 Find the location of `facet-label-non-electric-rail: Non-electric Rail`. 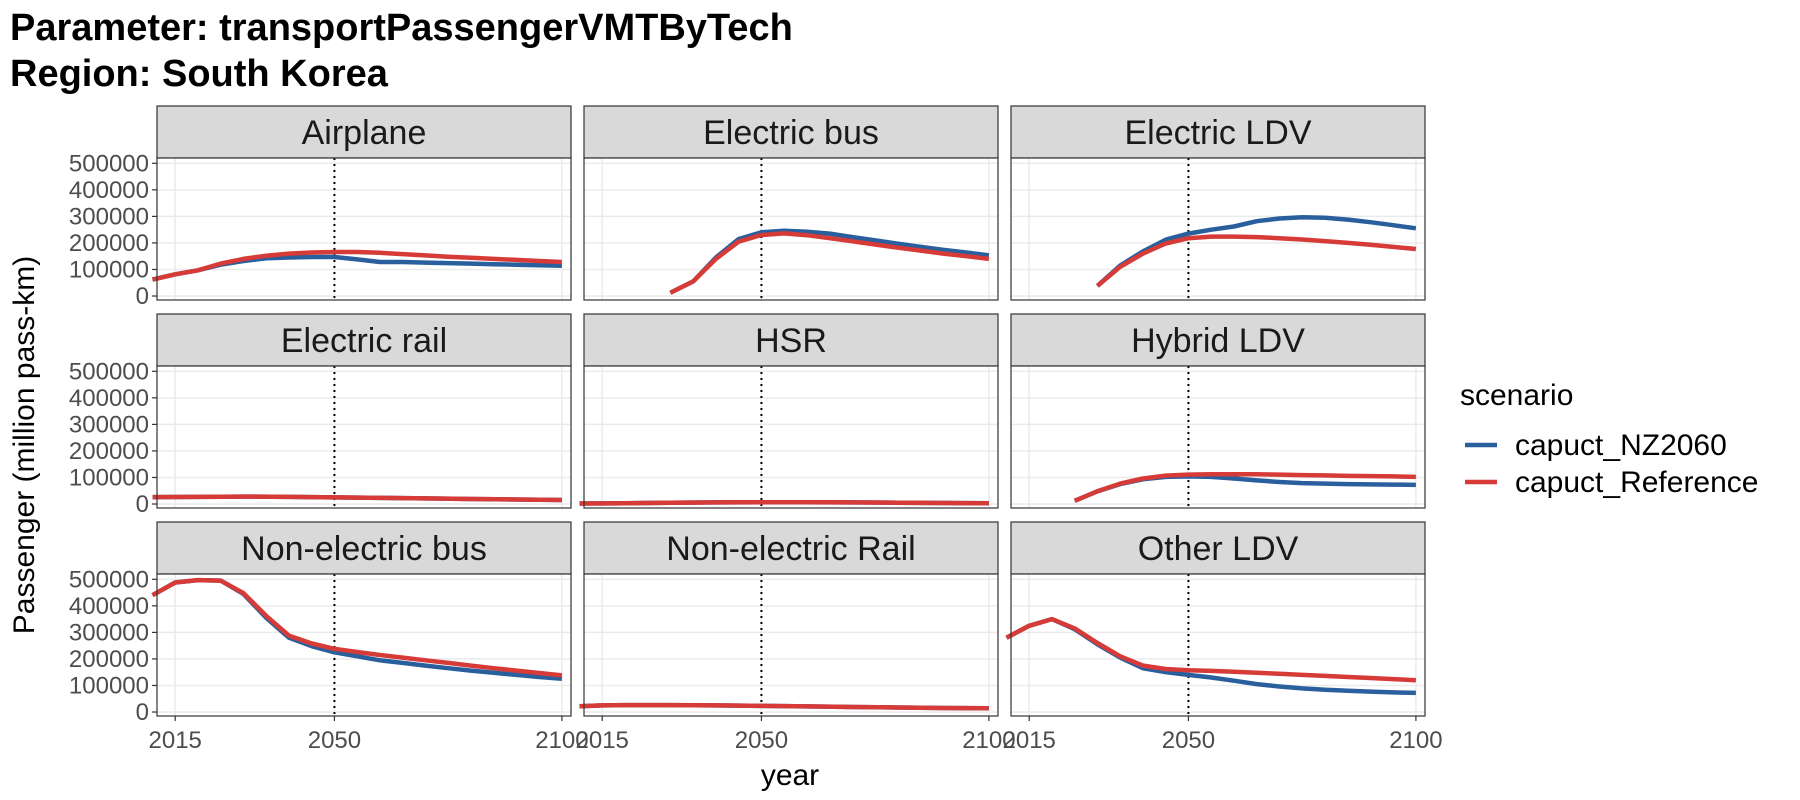

facet-label-non-electric-rail: Non-electric Rail is located at coordinates (790, 549).